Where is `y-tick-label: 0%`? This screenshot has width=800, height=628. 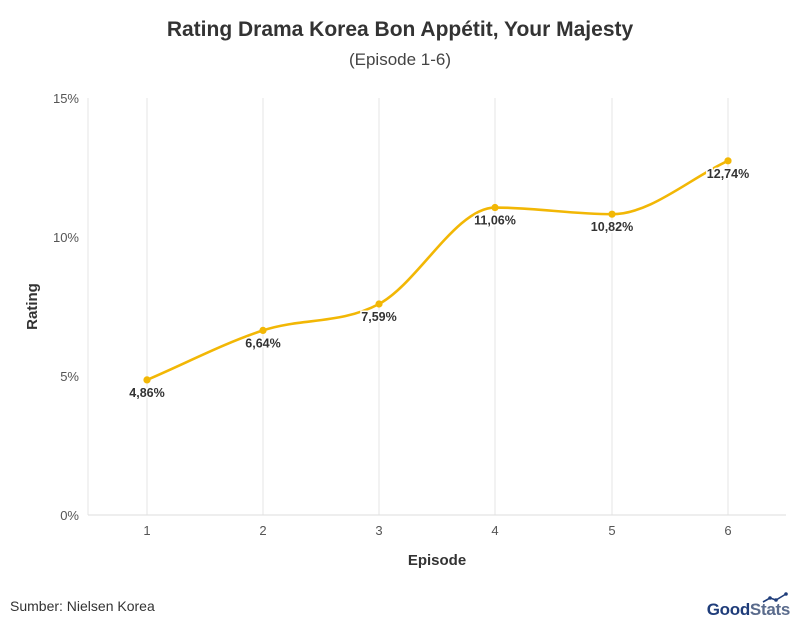
y-tick-label: 0% is located at coordinates (69, 515).